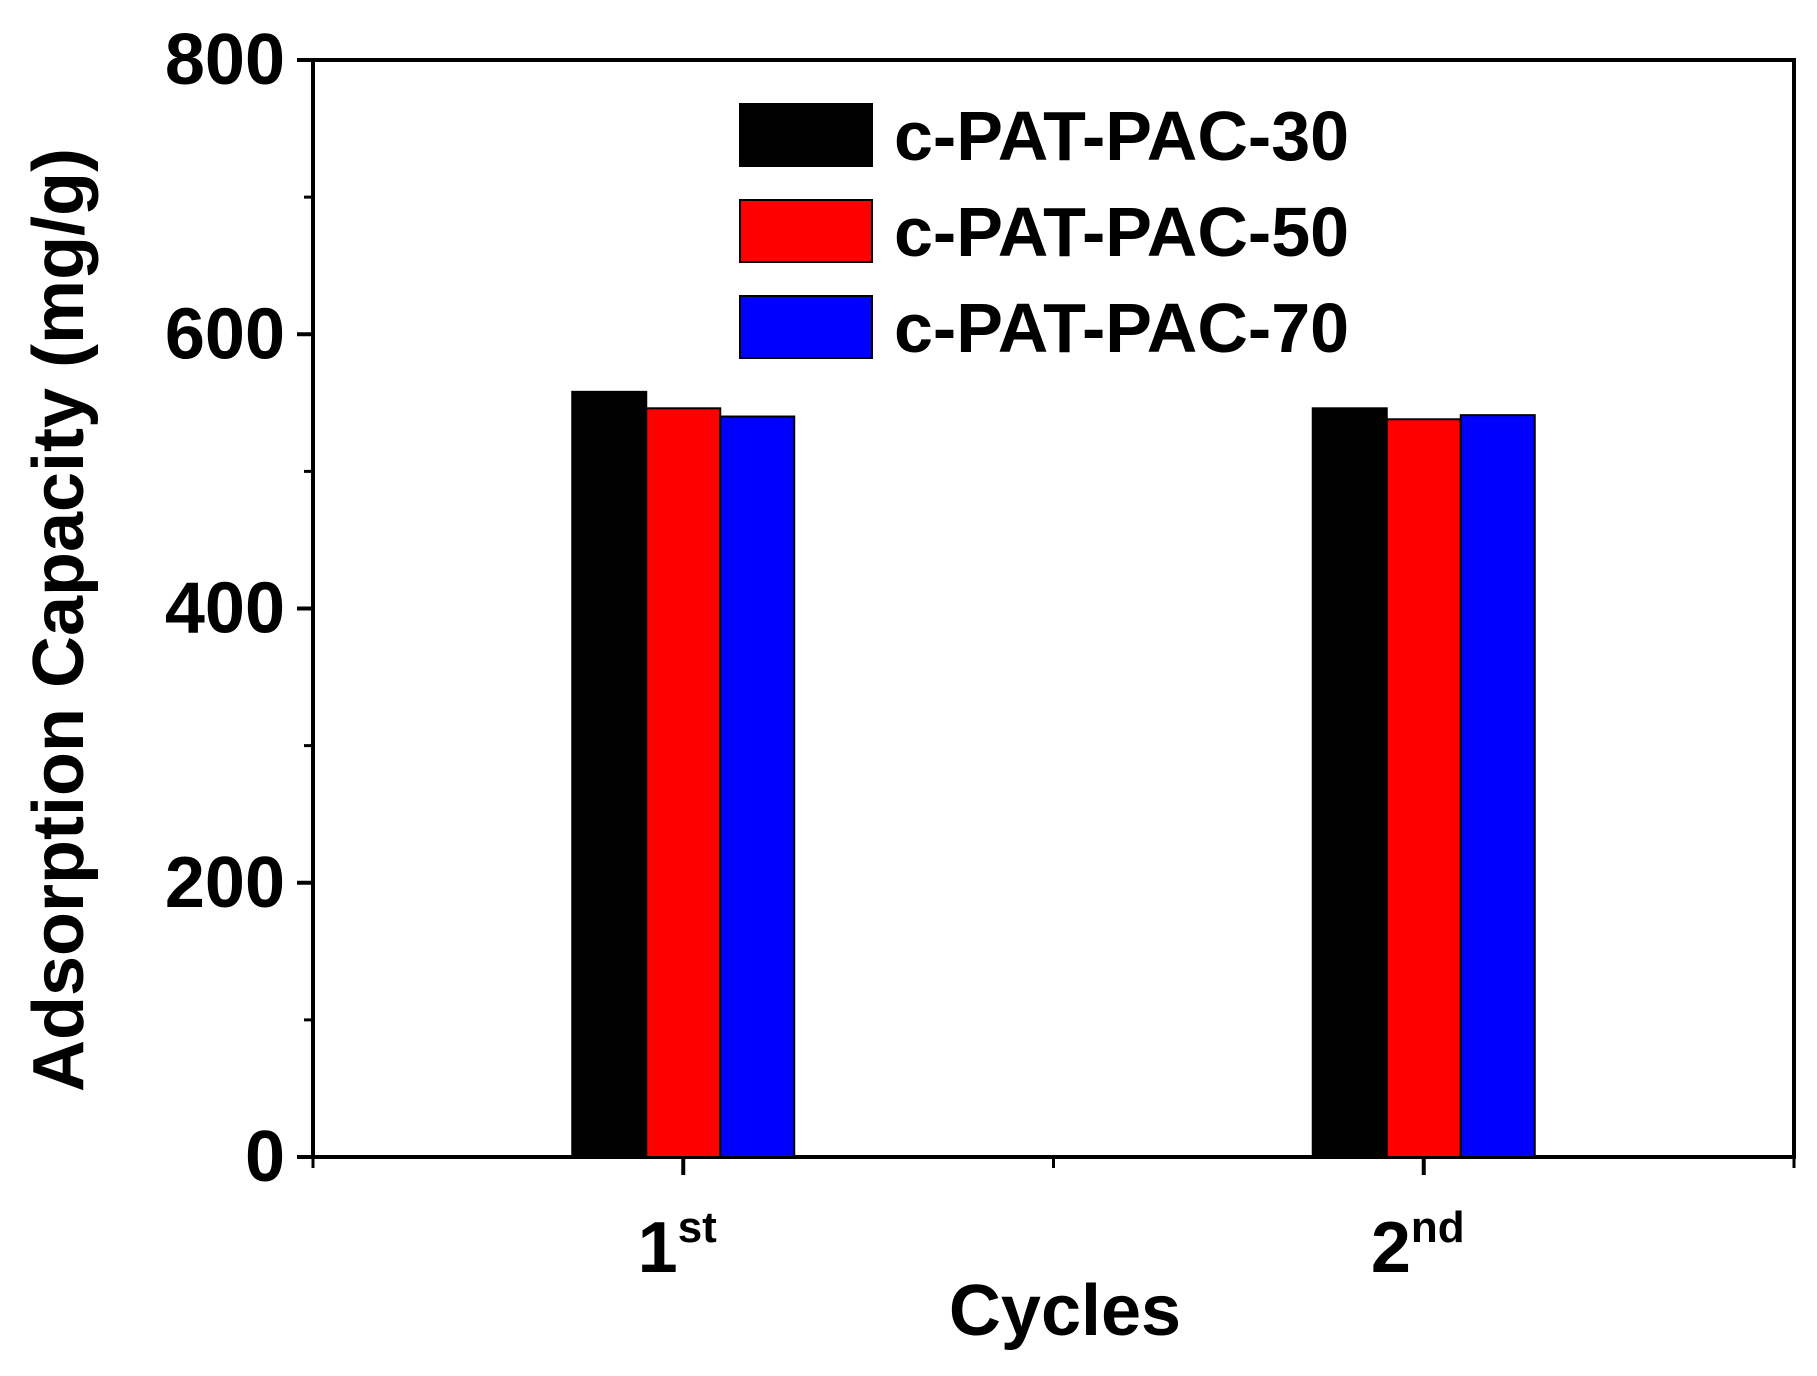 This screenshot has width=1817, height=1376. I want to click on legend-label: c-PAT-PAC-30, so click(1121, 136).